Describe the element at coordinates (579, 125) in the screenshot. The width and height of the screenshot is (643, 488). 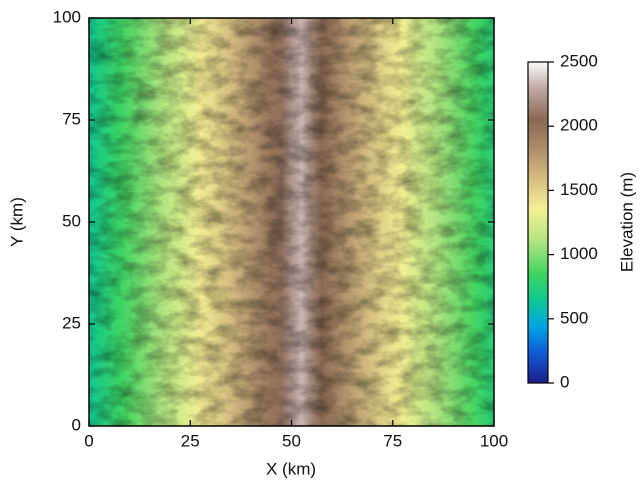
I see `colorbar-tick-label: 2000` at that location.